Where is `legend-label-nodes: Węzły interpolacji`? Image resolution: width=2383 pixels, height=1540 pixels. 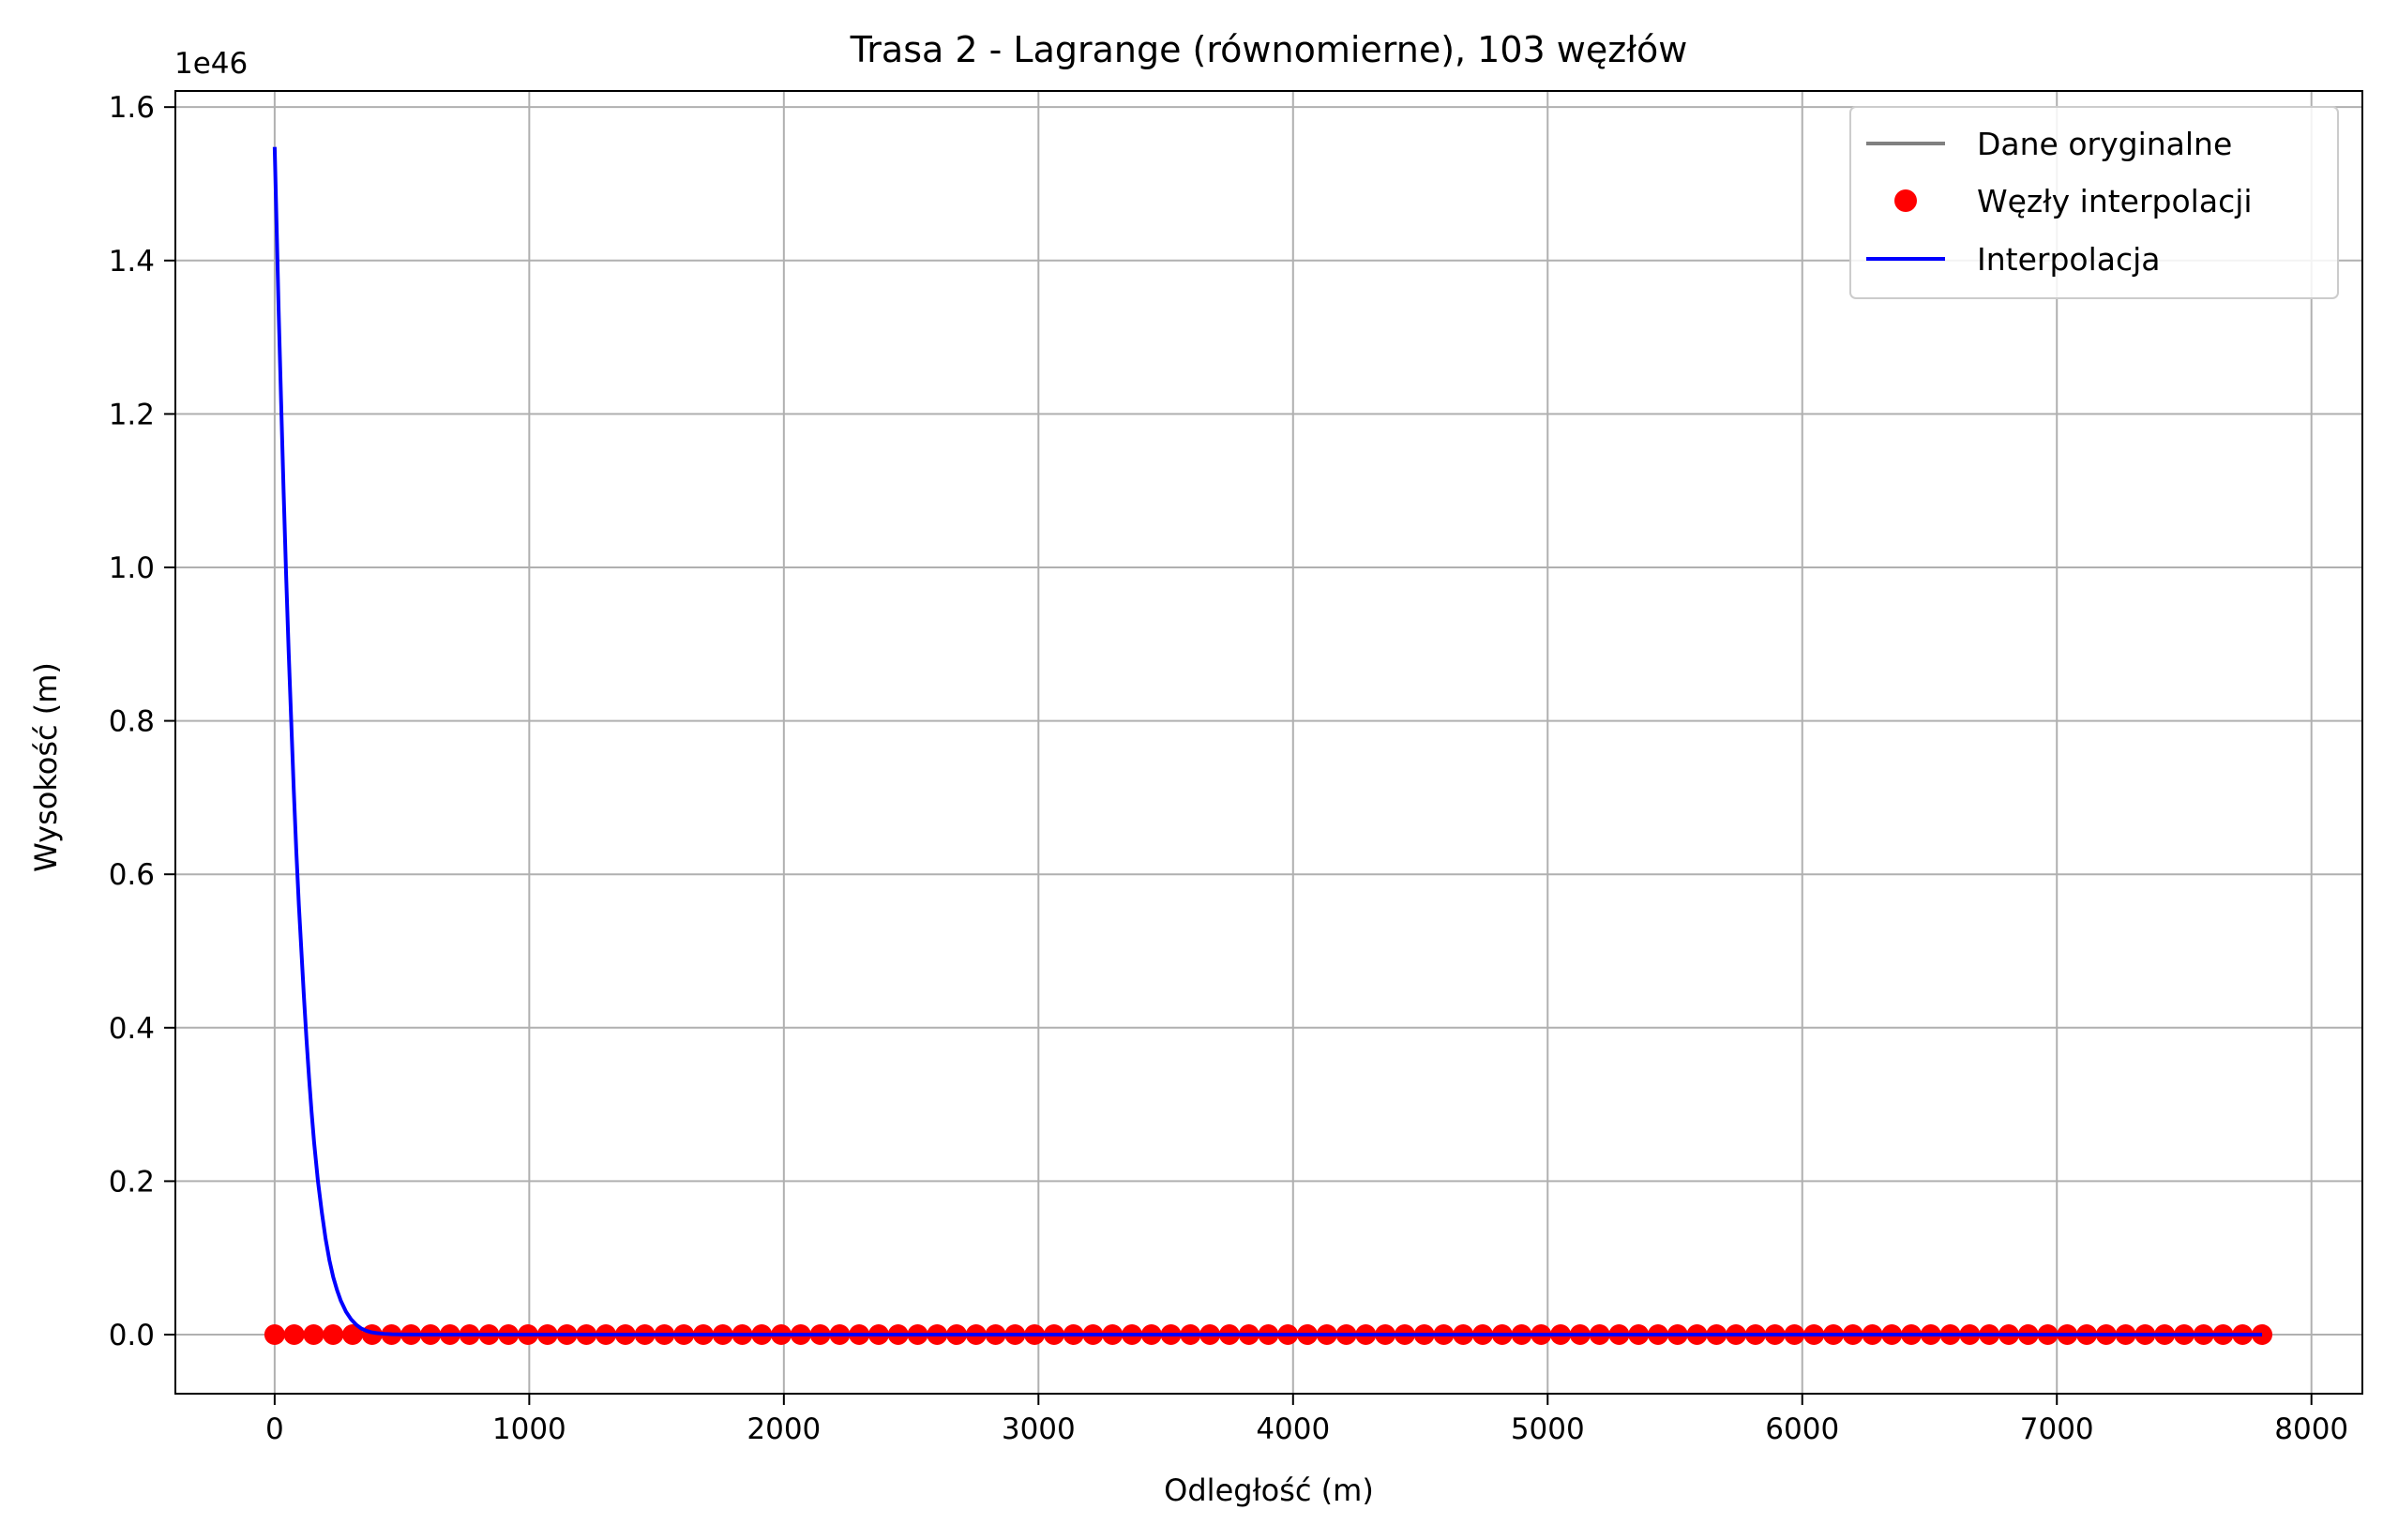
legend-label-nodes: Węzły interpolacji is located at coordinates (2115, 201).